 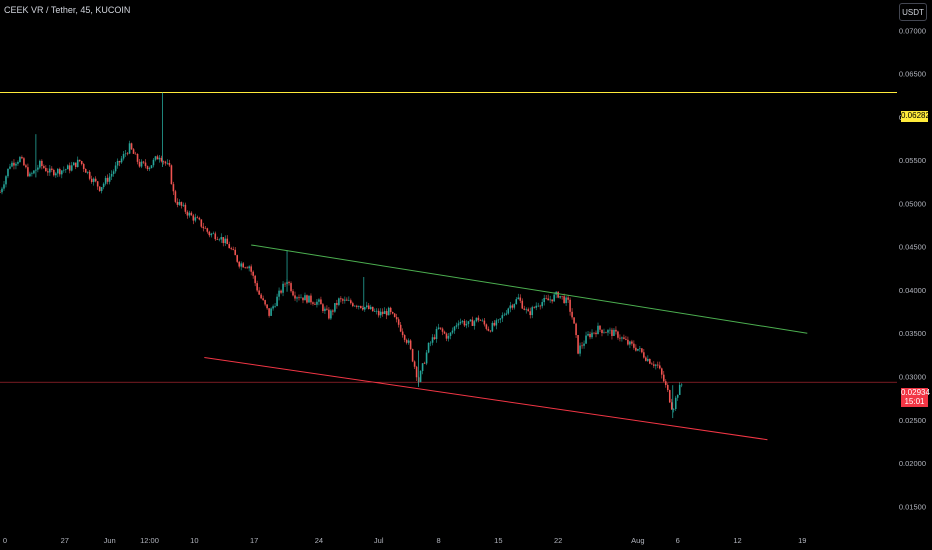 What do you see at coordinates (914, 401) in the screenshot?
I see `countdown-label: 15:01` at bounding box center [914, 401].